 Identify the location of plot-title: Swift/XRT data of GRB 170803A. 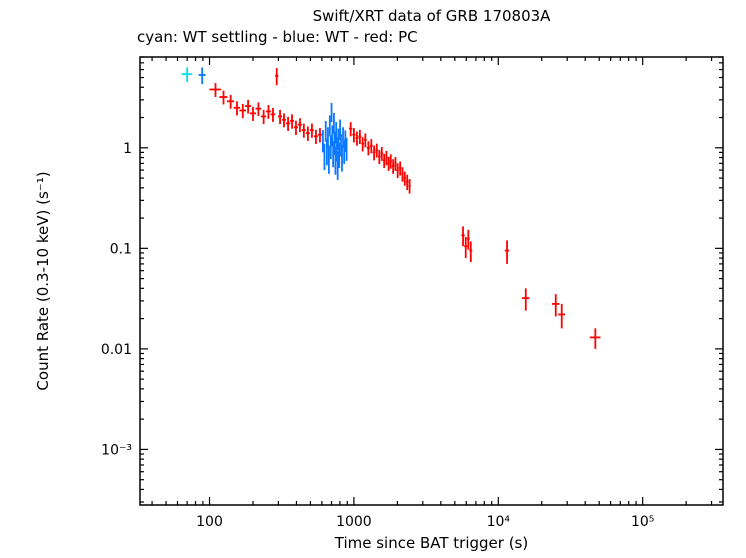
(431, 16).